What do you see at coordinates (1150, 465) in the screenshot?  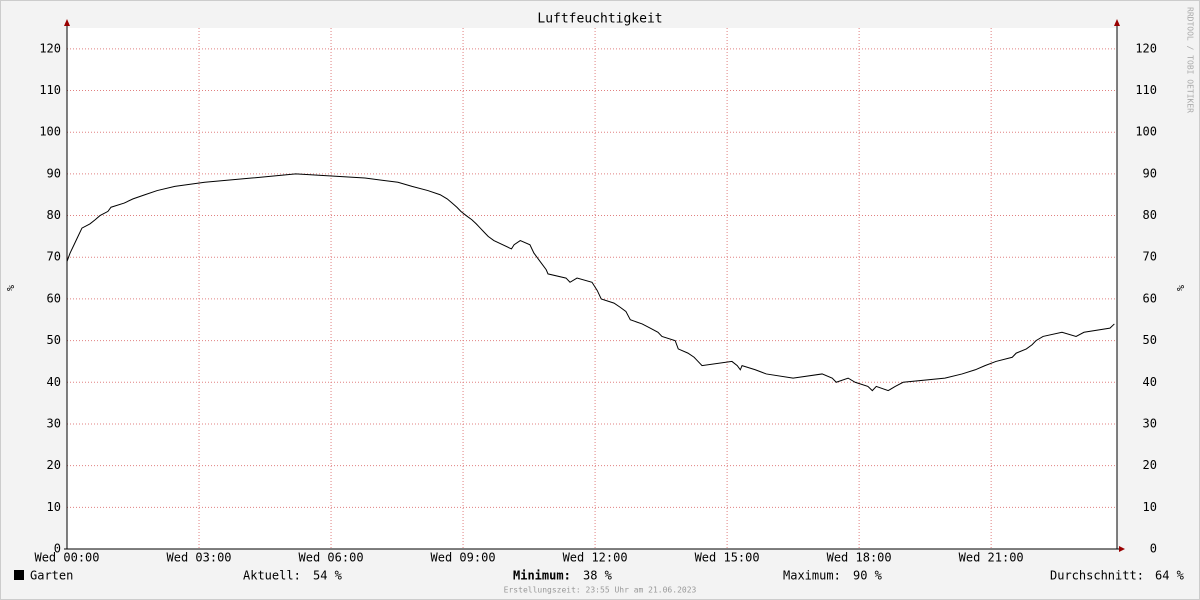 I see `y2-tick-label: 20` at bounding box center [1150, 465].